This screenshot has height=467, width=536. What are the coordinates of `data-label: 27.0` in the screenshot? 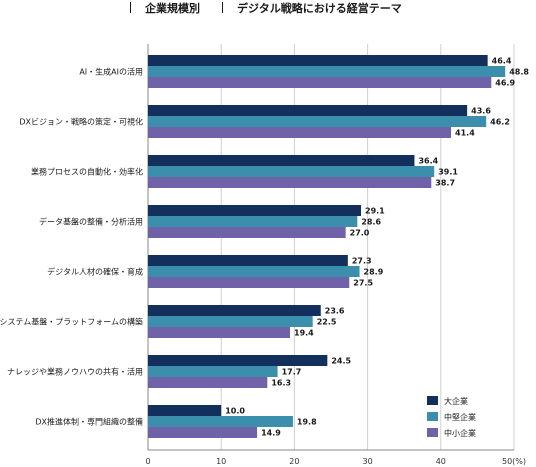 It's located at (360, 233).